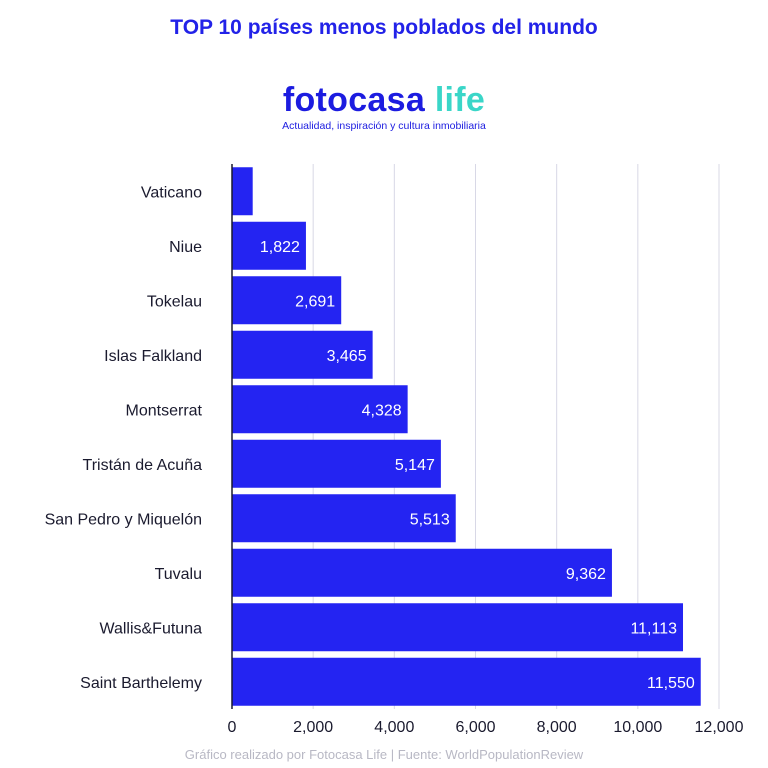 Image resolution: width=768 pixels, height=768 pixels. What do you see at coordinates (232, 727) in the screenshot?
I see `x-tick-label: 0` at bounding box center [232, 727].